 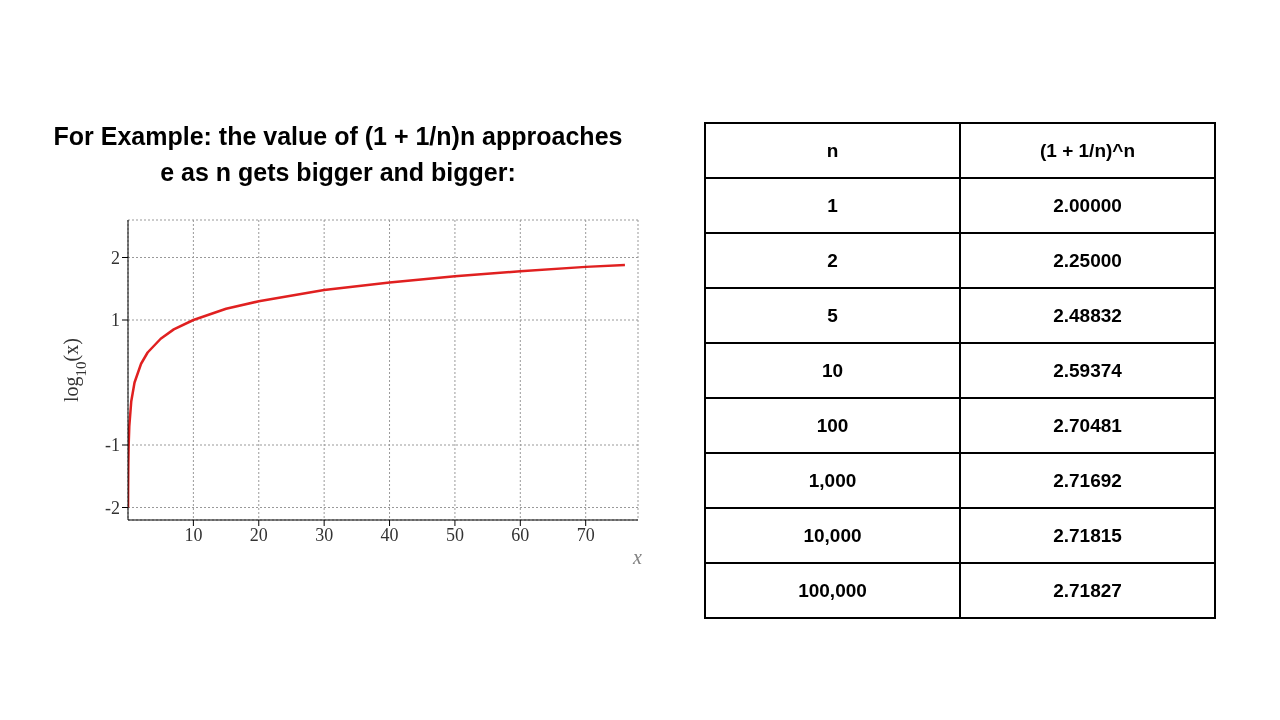 What do you see at coordinates (112, 507) in the screenshot?
I see `y-tick-label: -2` at bounding box center [112, 507].